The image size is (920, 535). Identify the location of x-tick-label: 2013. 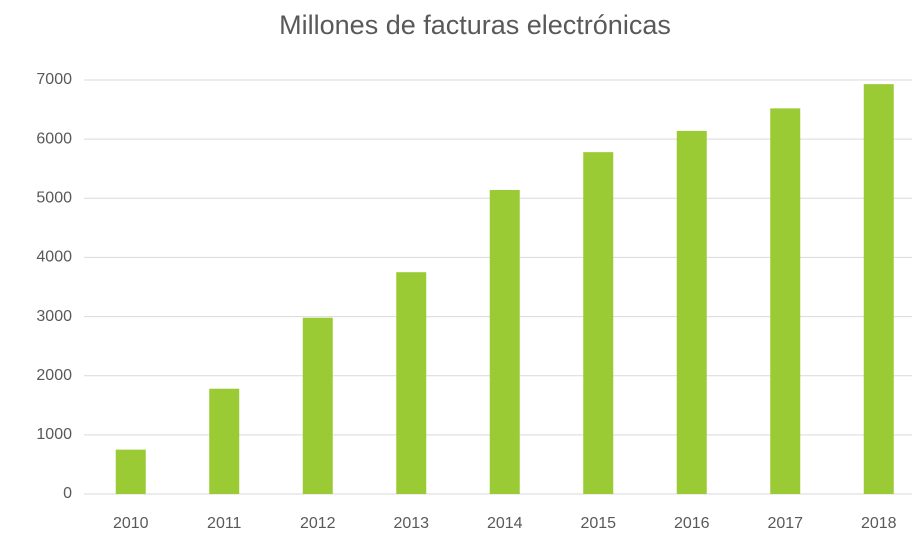
(411, 523).